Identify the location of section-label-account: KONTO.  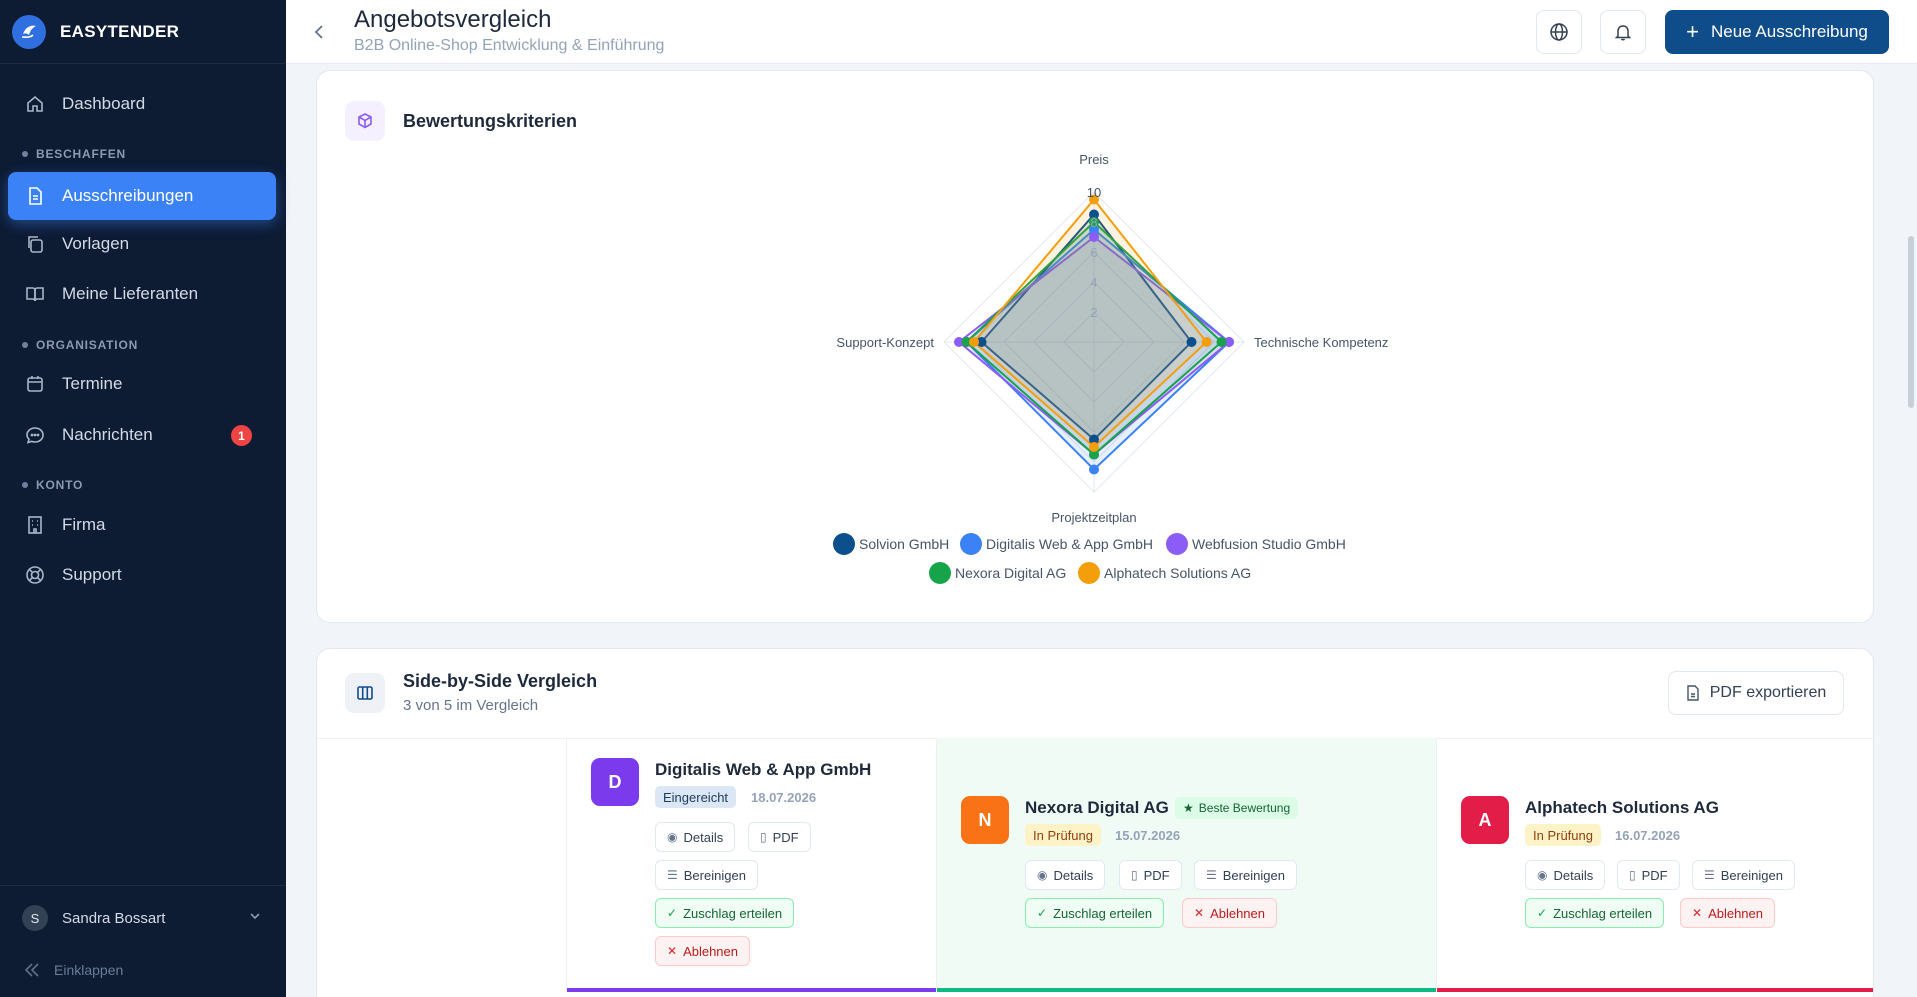
(52, 485).